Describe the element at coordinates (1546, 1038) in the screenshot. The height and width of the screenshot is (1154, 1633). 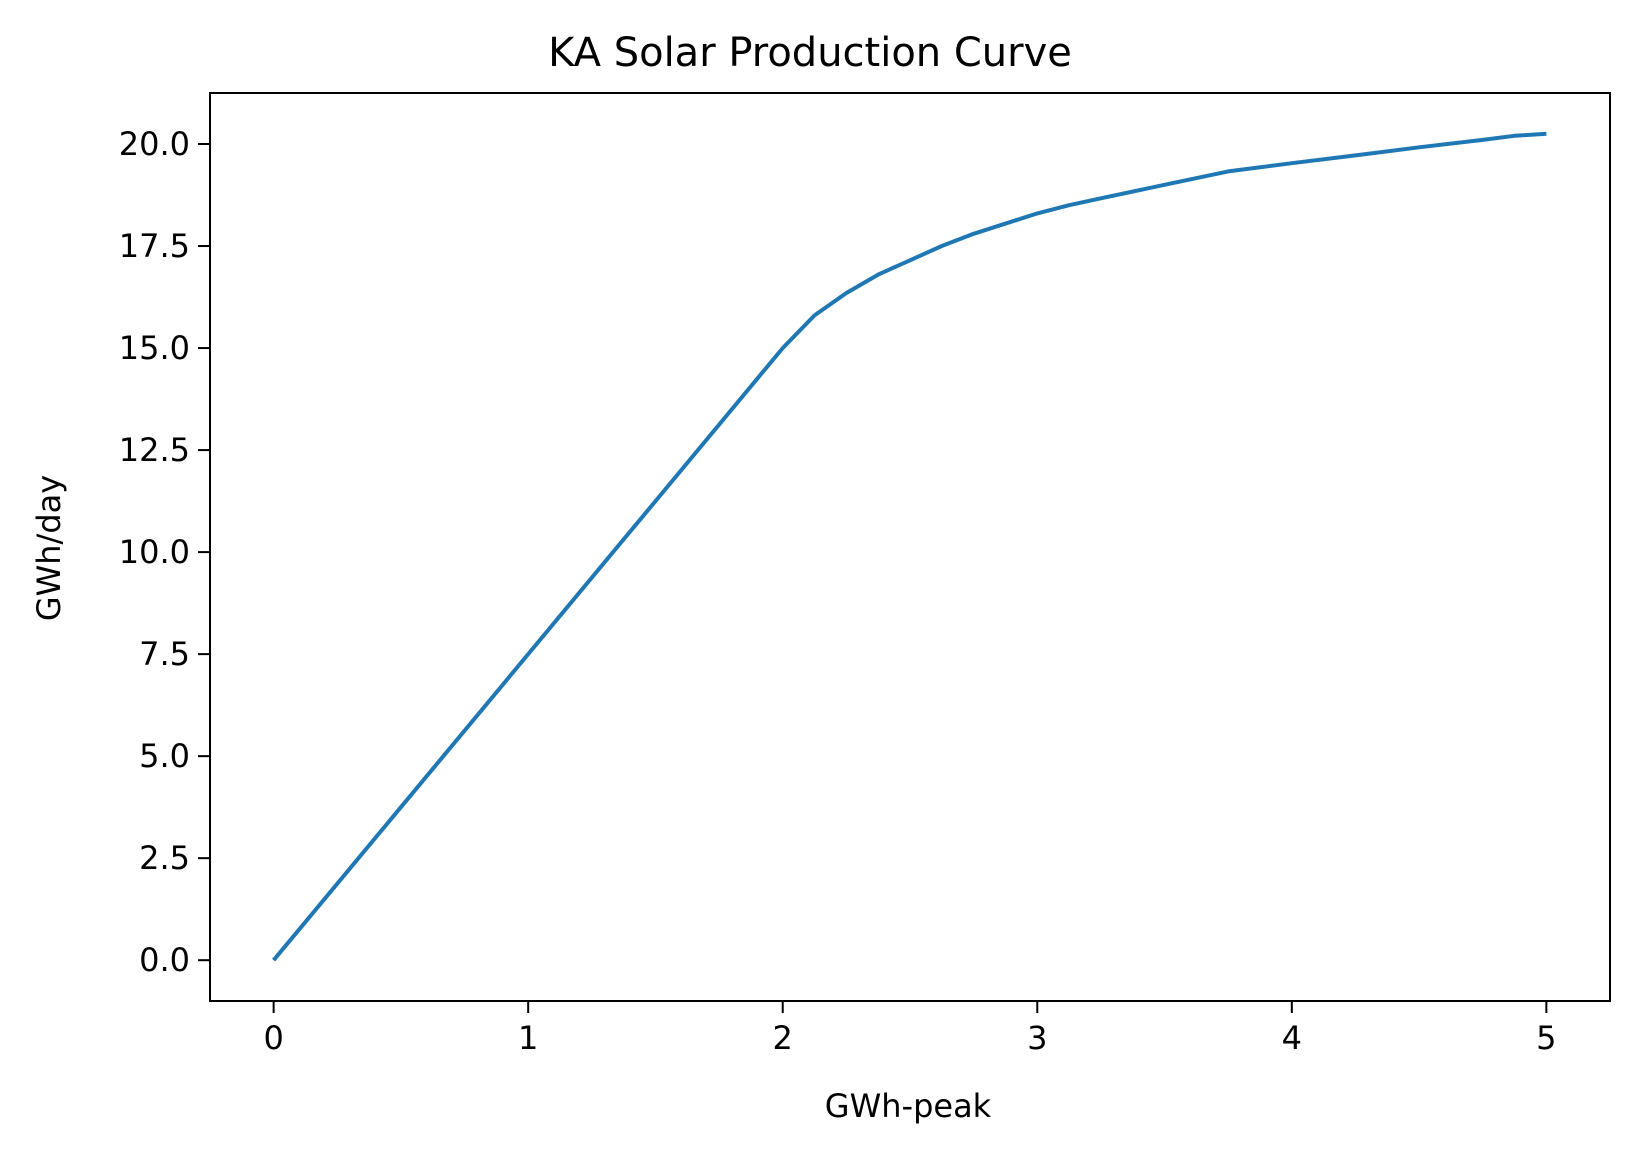
I see `x-tick-label: 5` at that location.